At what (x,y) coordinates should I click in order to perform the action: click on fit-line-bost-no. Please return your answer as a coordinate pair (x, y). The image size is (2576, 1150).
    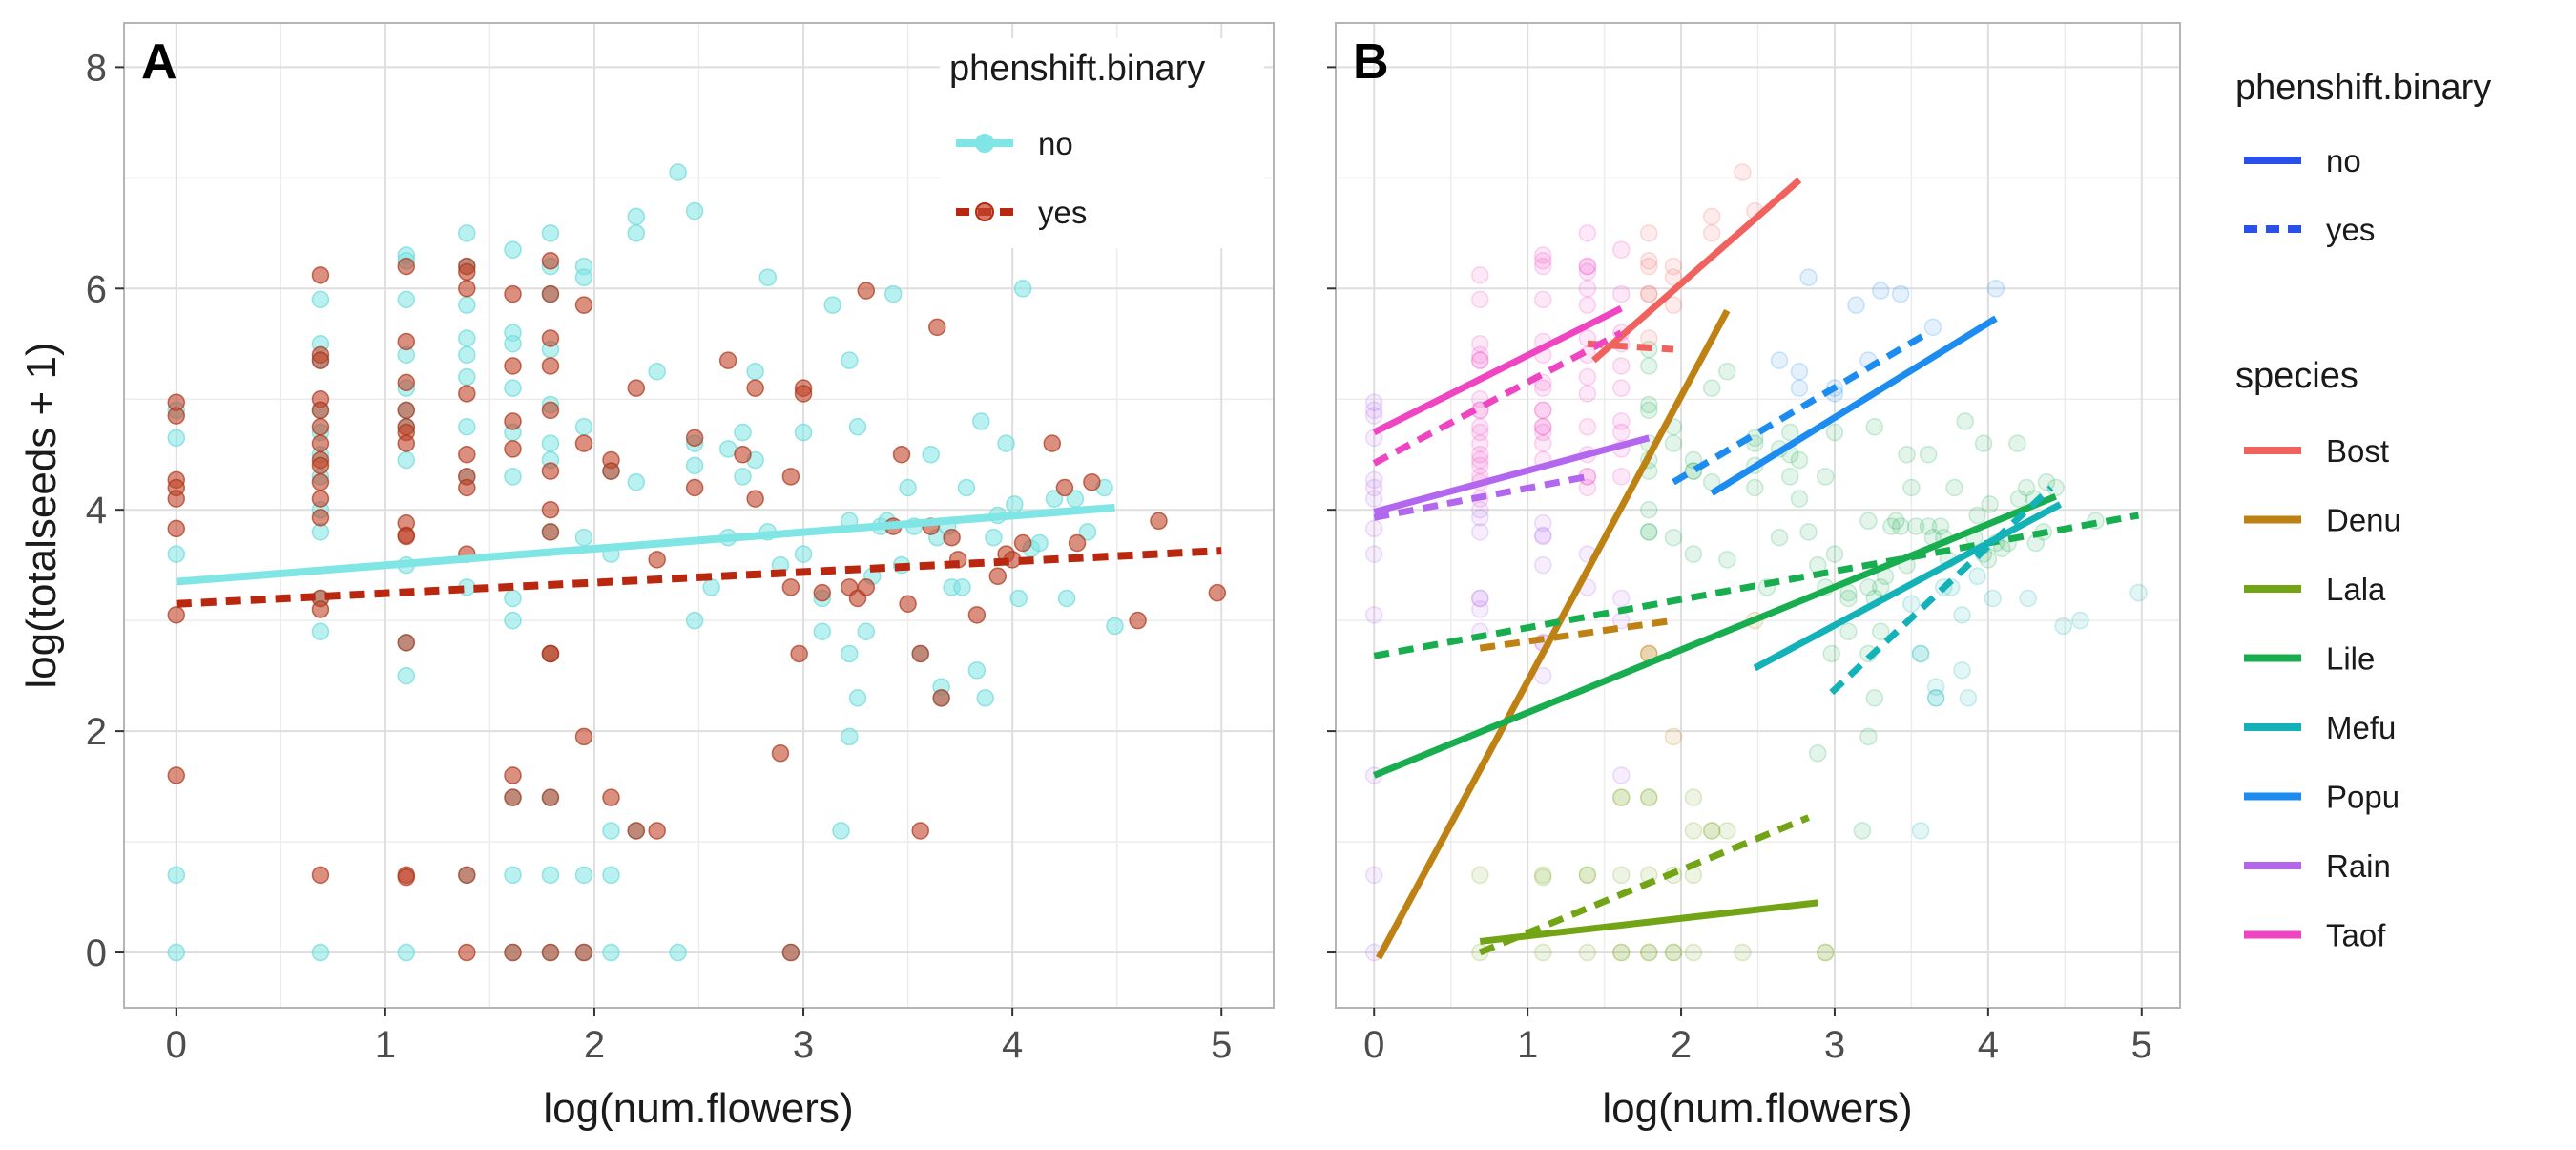
    Looking at the image, I should click on (1696, 271).